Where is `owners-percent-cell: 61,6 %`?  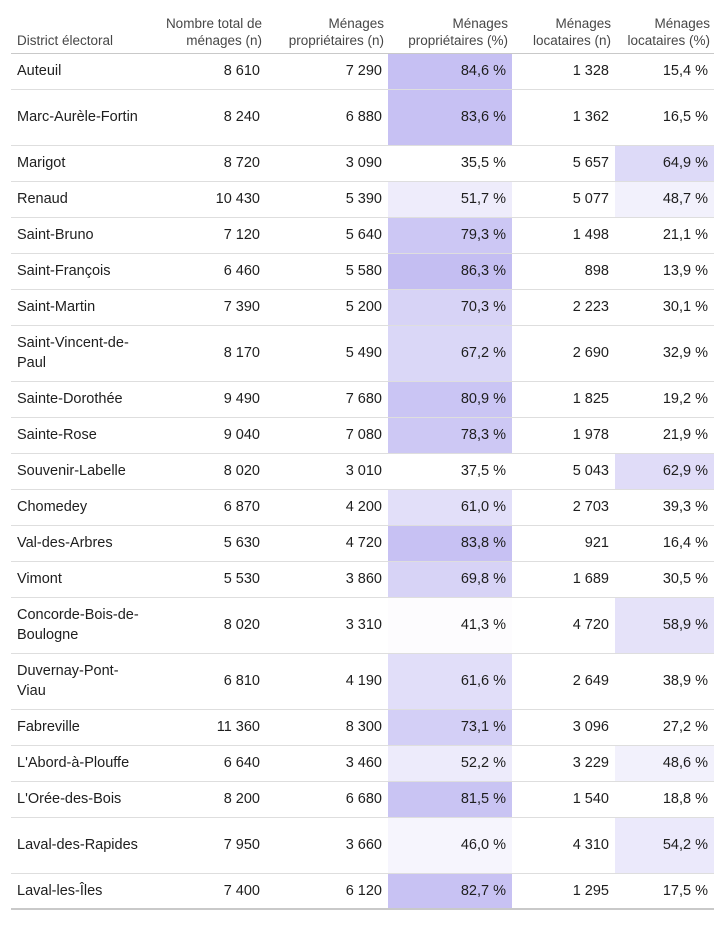
owners-percent-cell: 61,6 % is located at coordinates (450, 681).